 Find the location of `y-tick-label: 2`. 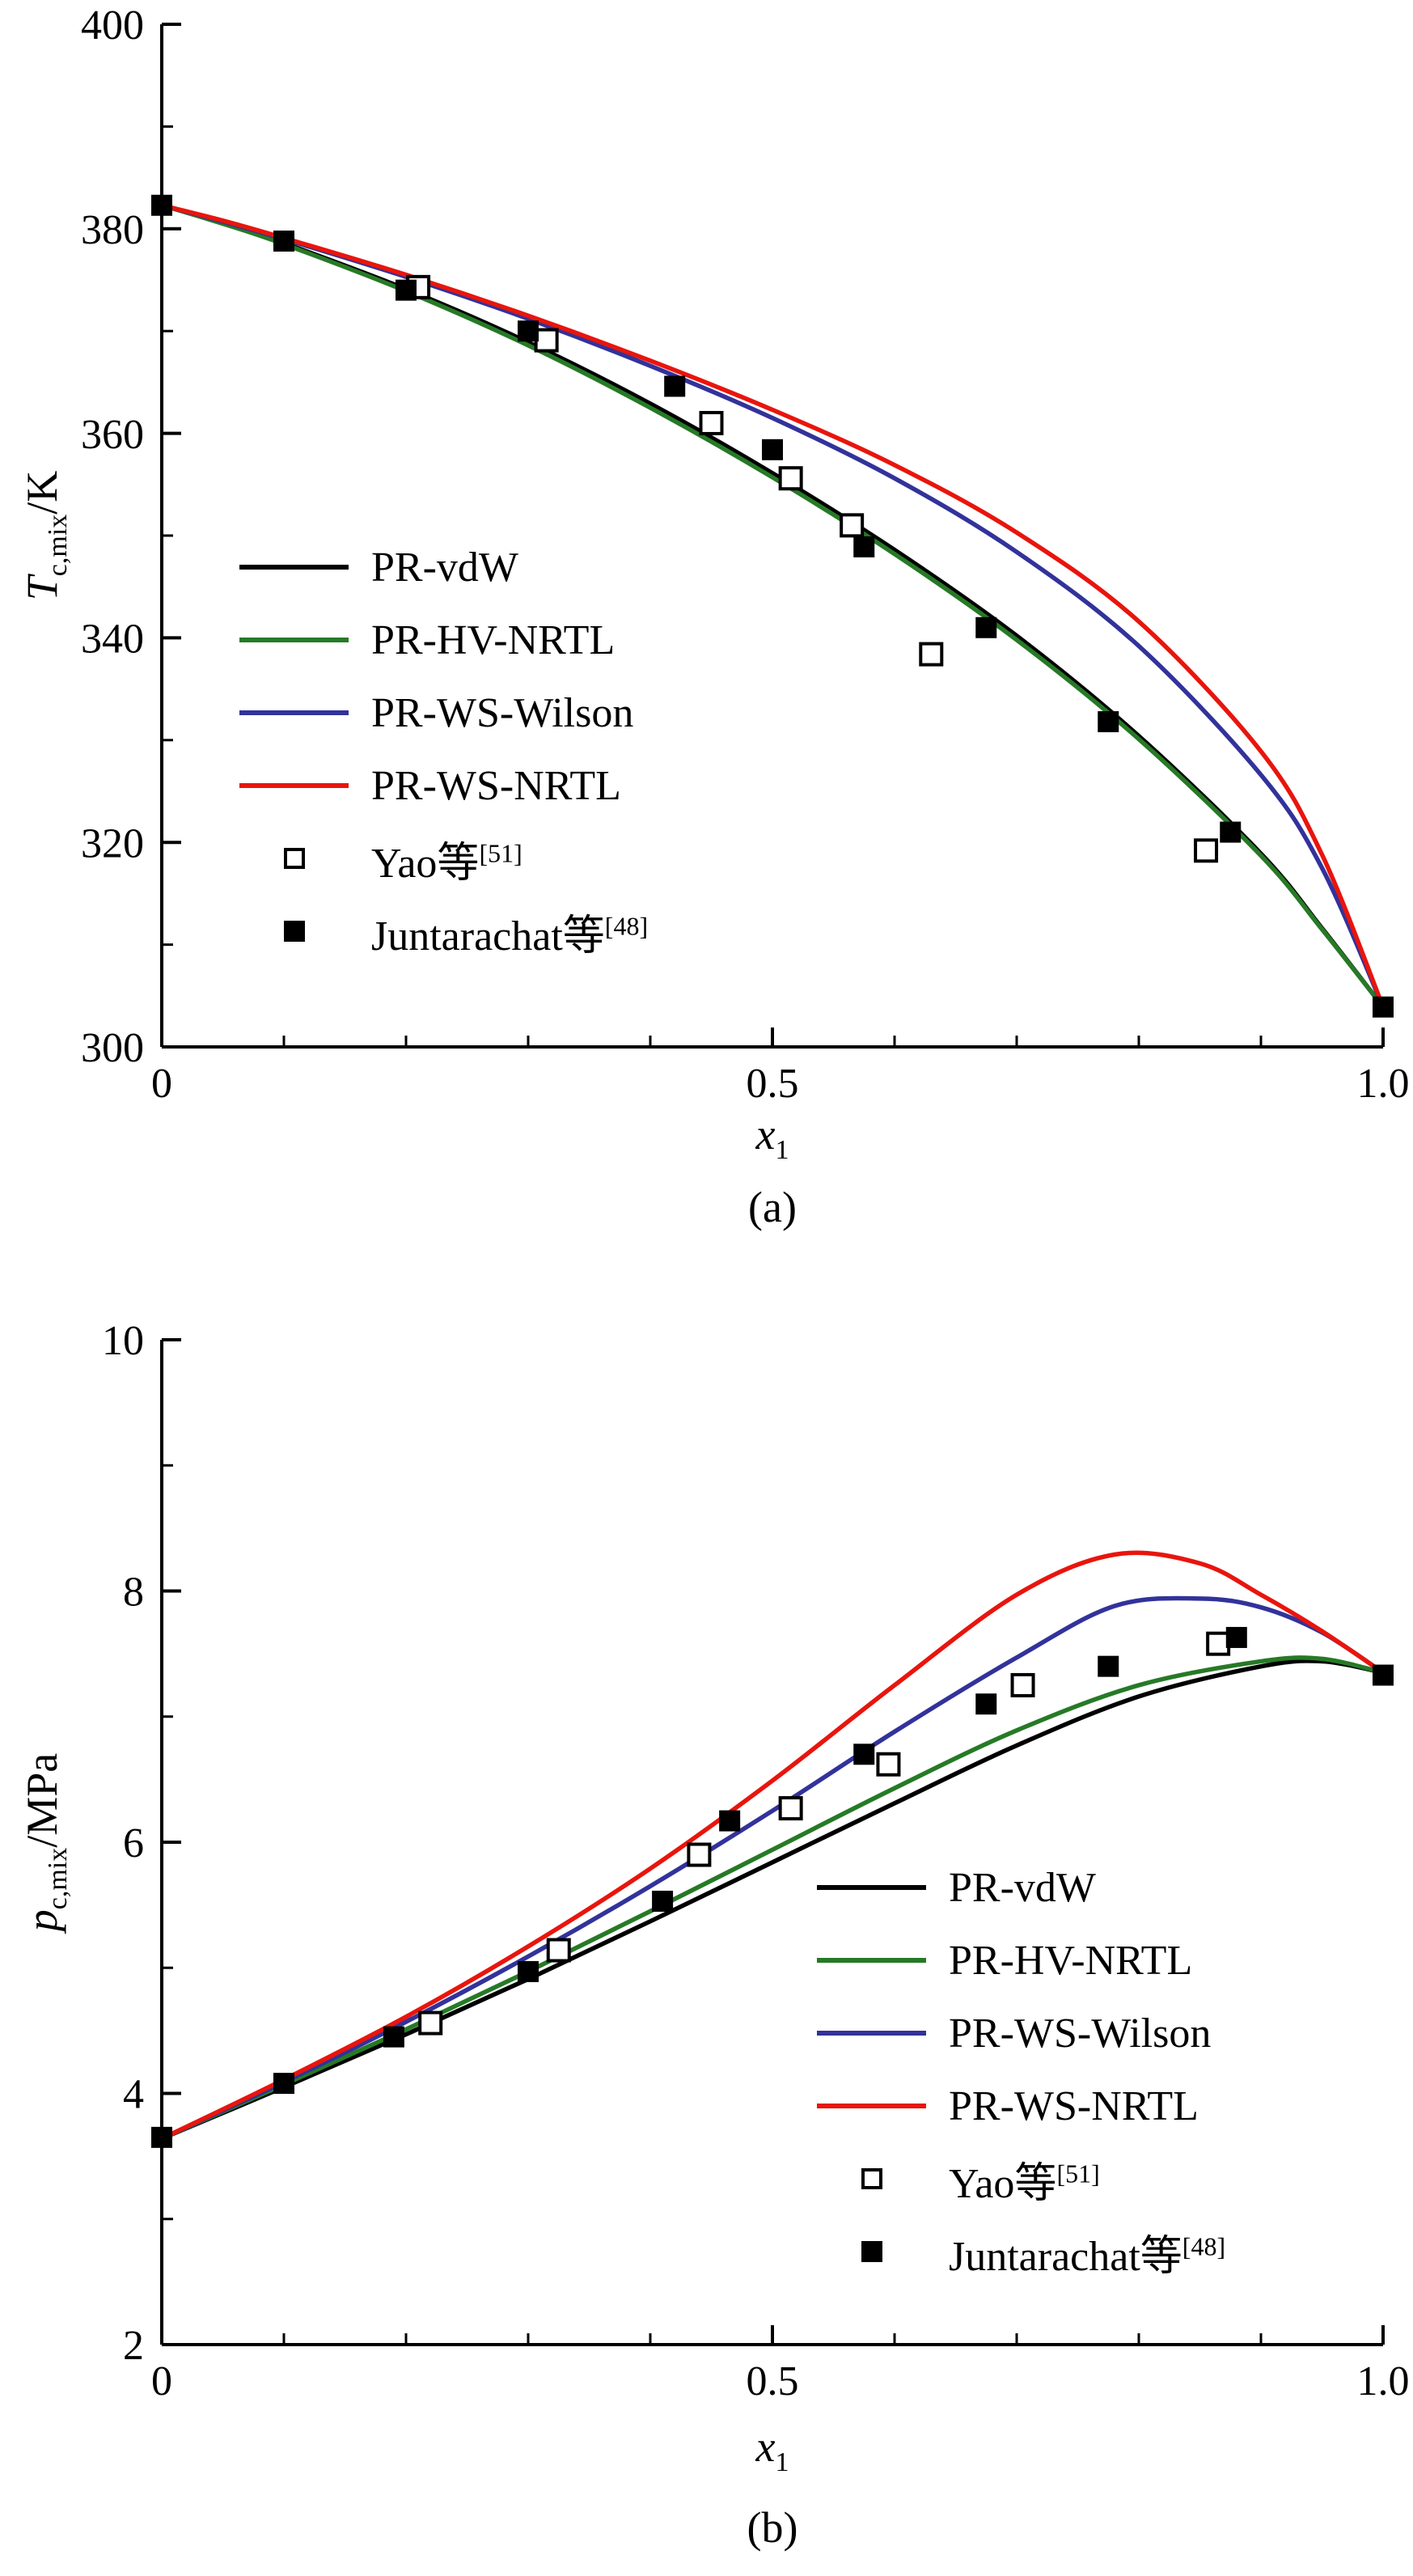

y-tick-label: 2 is located at coordinates (133, 2346).